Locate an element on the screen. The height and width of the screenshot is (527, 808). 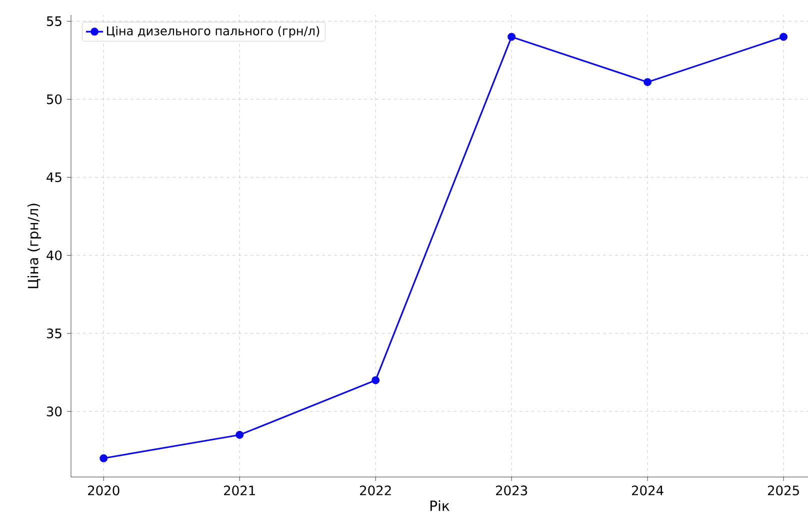
x-tick-label: 2022 is located at coordinates (375, 491).